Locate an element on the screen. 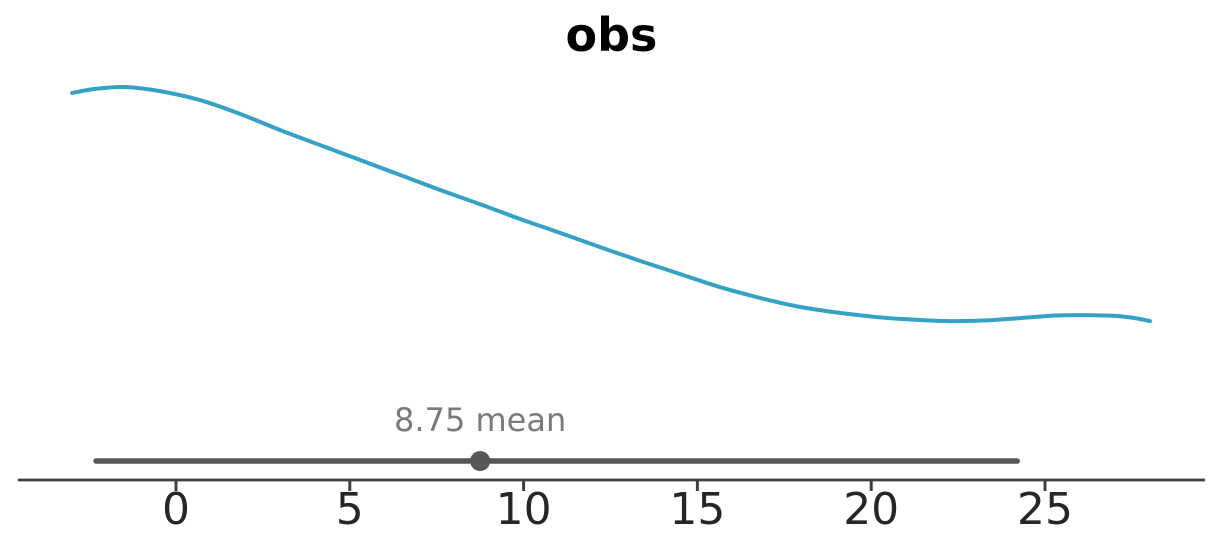 The width and height of the screenshot is (1223, 559). mean-point is located at coordinates (480, 461).